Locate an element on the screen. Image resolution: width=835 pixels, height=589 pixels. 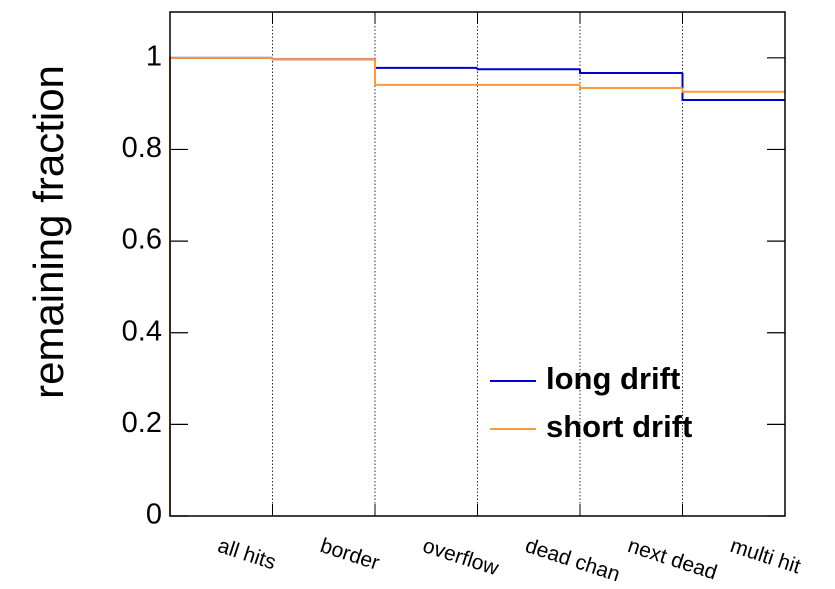
legend-label: long drift is located at coordinates (613, 378).